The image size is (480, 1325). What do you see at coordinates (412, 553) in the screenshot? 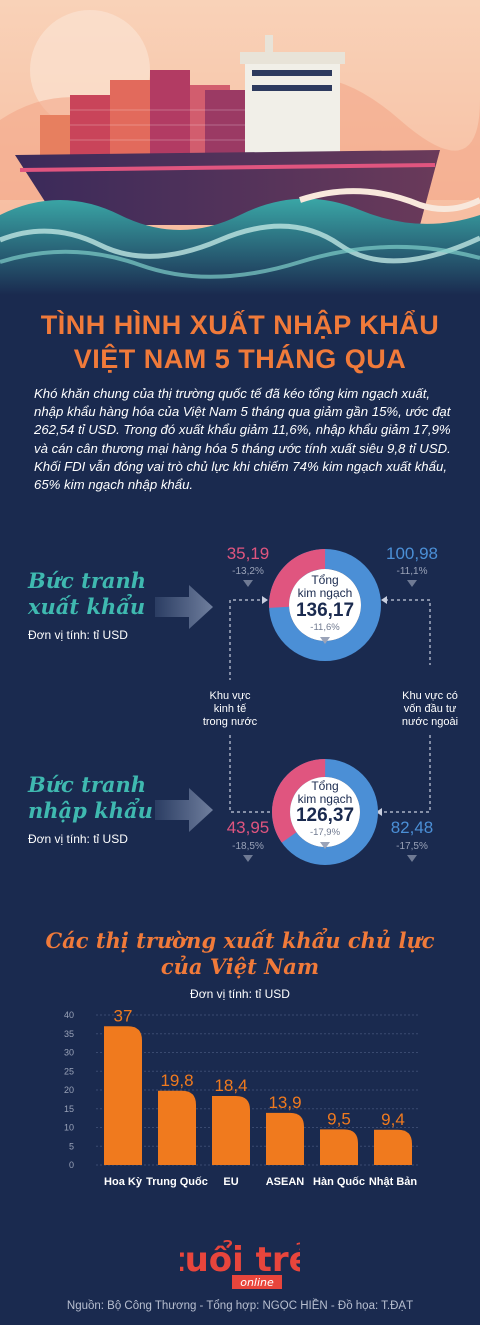
I see `export-fdi-value: 100,98` at bounding box center [412, 553].